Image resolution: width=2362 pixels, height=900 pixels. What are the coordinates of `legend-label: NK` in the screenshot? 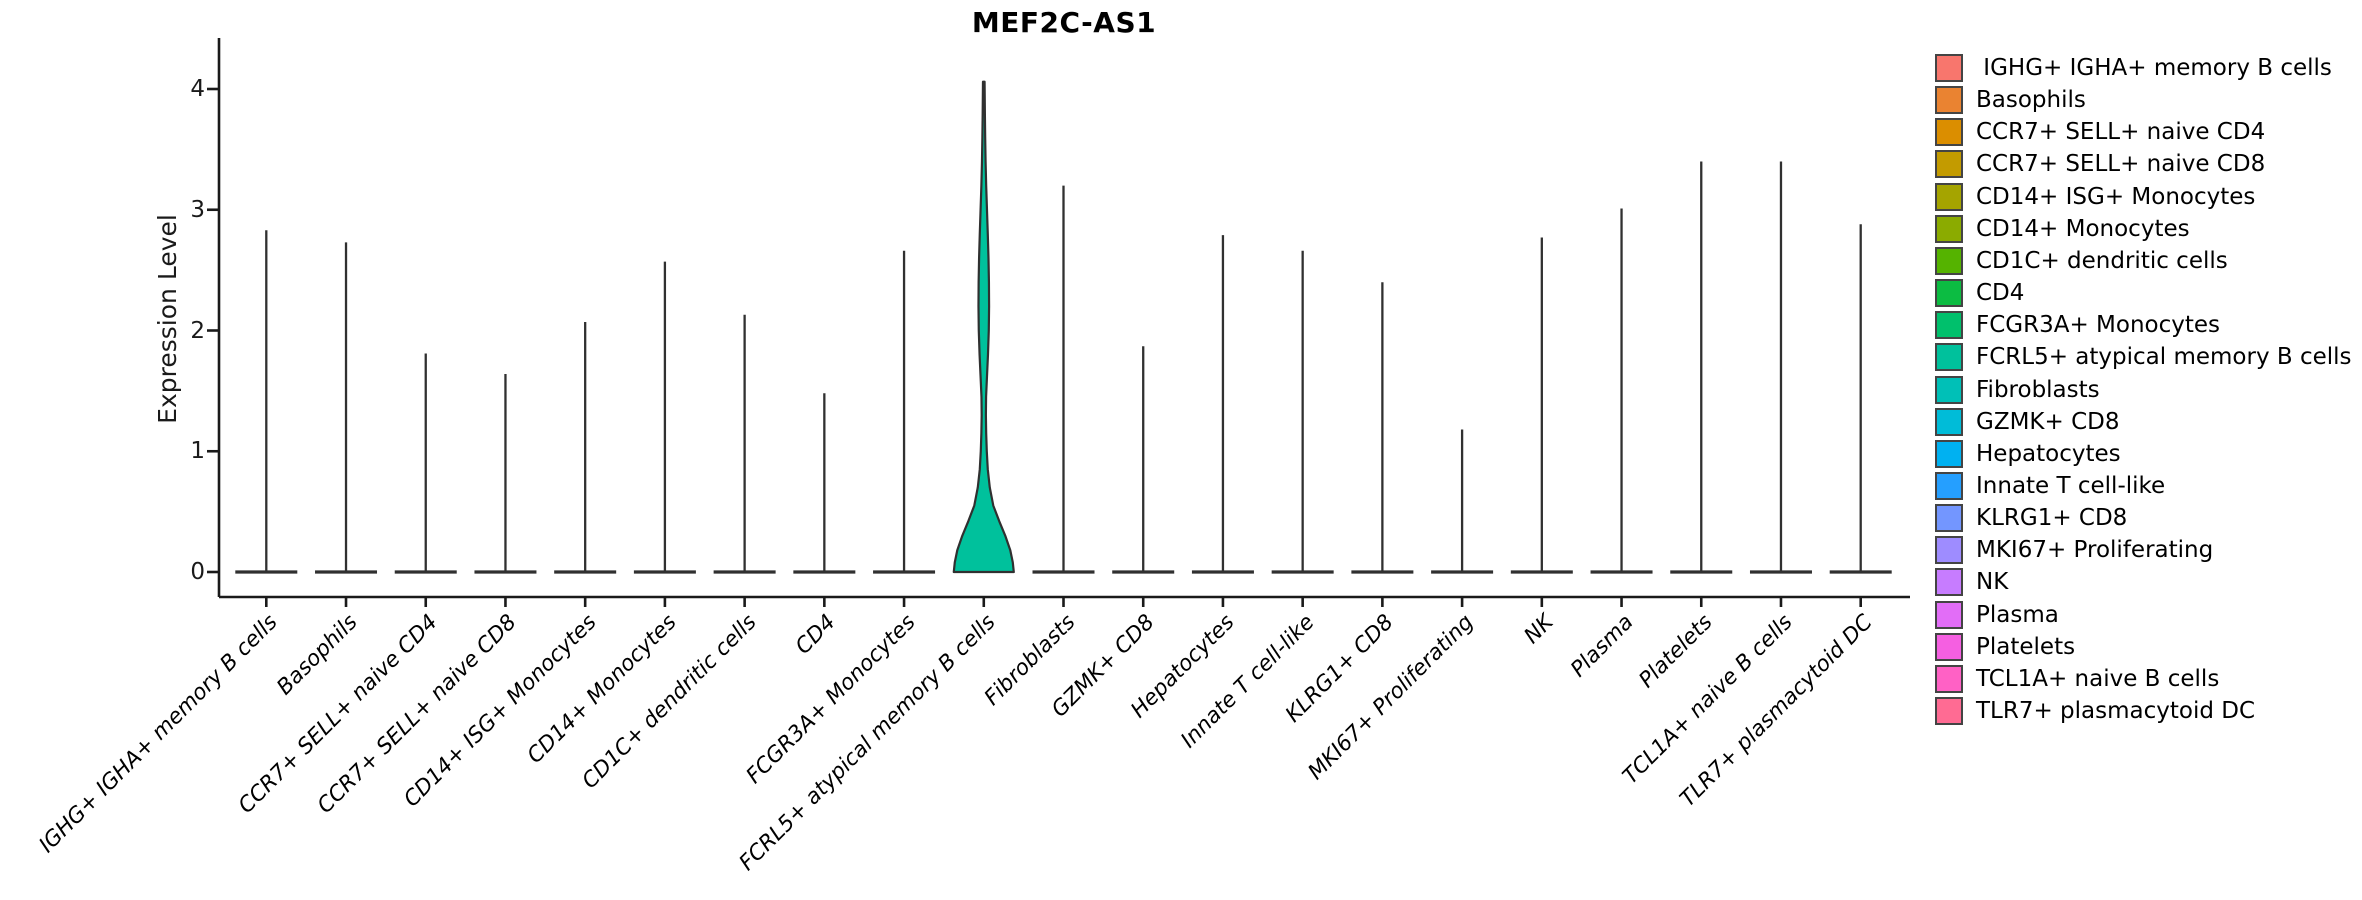 It's located at (1992, 582).